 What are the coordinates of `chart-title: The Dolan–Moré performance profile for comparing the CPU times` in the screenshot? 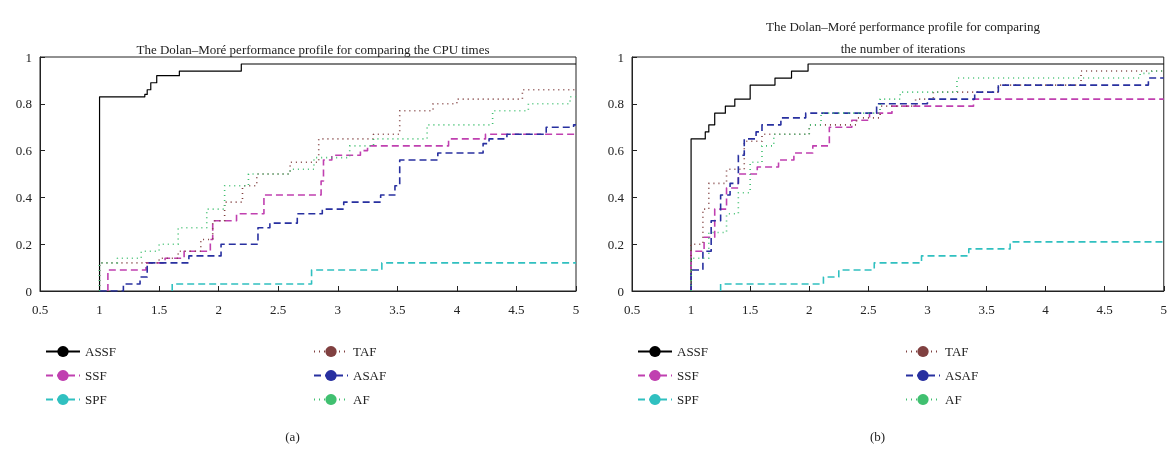 It's located at (313, 49).